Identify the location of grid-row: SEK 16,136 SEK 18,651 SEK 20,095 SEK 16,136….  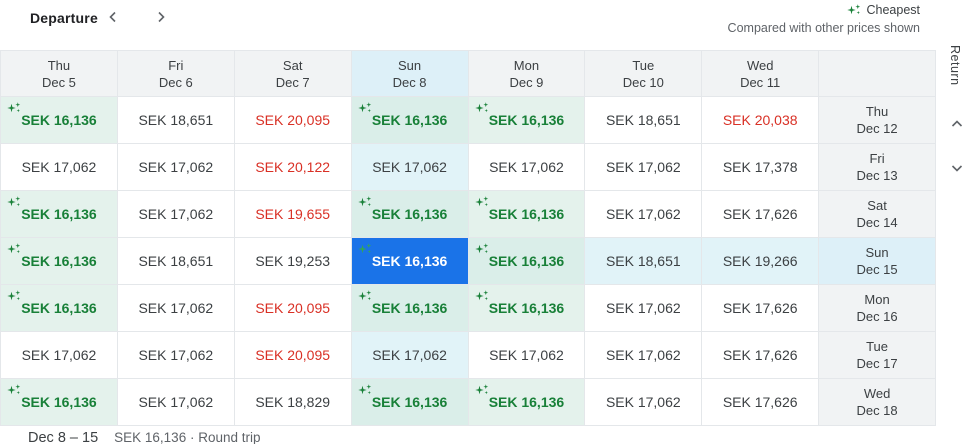
(468, 120).